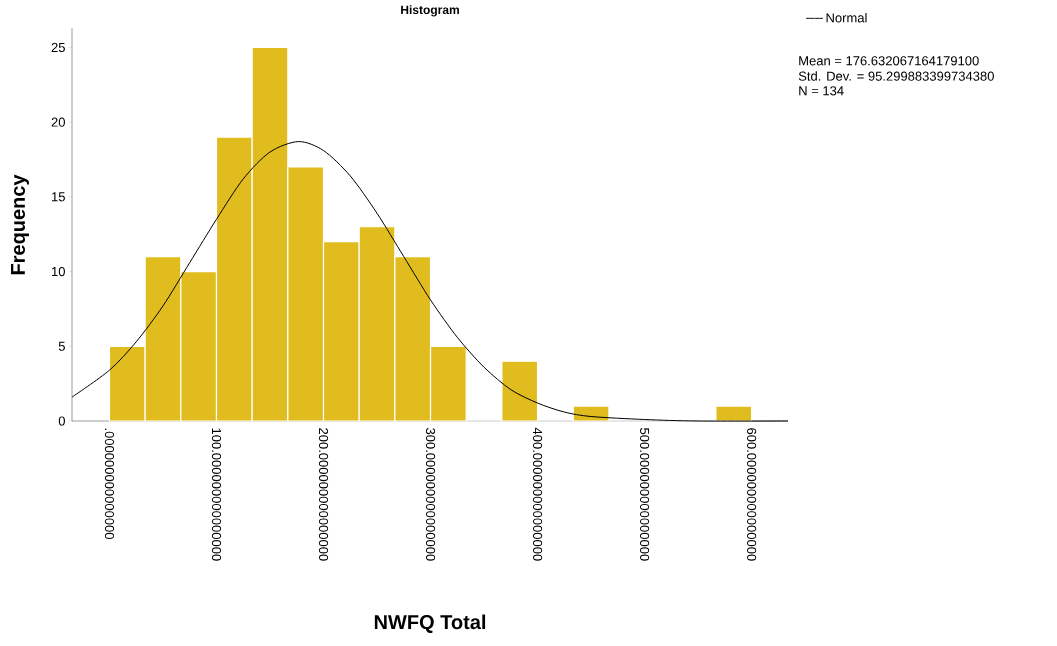  Describe the element at coordinates (216, 494) in the screenshot. I see `x-tick-label: 100.000000000000000` at that location.